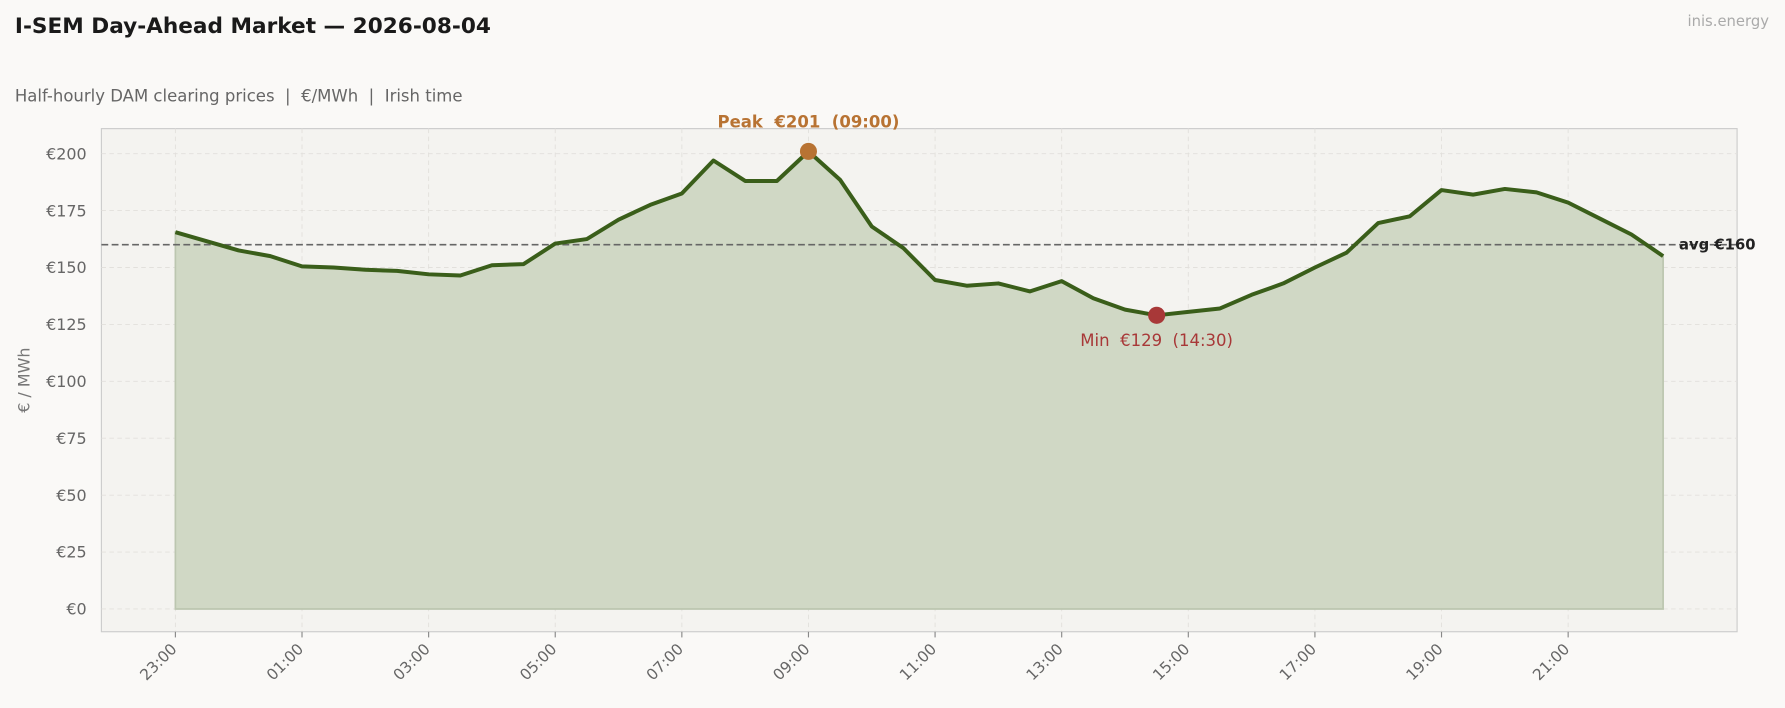 This screenshot has width=1785, height=708. I want to click on y-tick-label: €50, so click(71, 495).